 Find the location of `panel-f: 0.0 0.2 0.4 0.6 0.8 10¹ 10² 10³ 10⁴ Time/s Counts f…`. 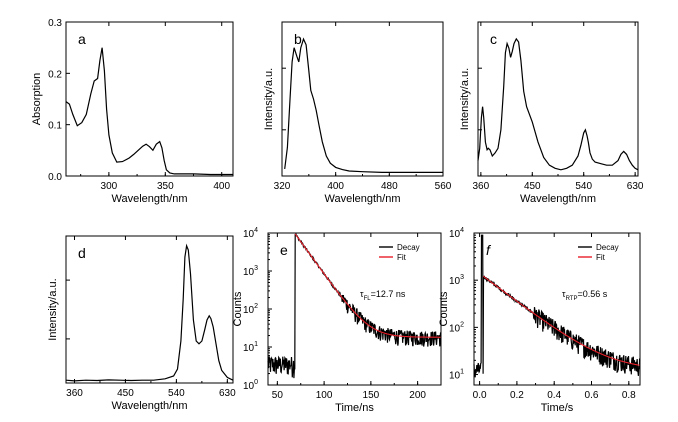

panel-f: 0.0 0.2 0.4 0.6 0.8 10¹ 10² 10³ 10⁴ Time/s Counts f… is located at coordinates (539, 320).